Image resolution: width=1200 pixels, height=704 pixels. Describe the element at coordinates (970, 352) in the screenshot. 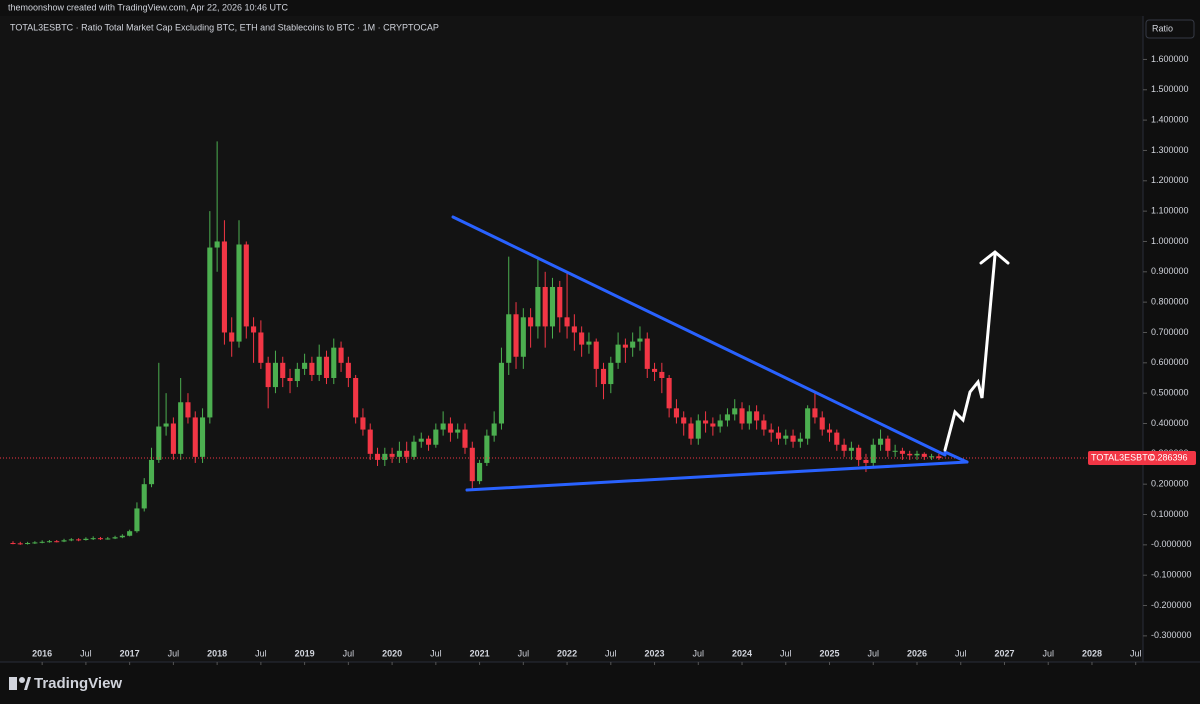

I see `projection-arrow` at that location.